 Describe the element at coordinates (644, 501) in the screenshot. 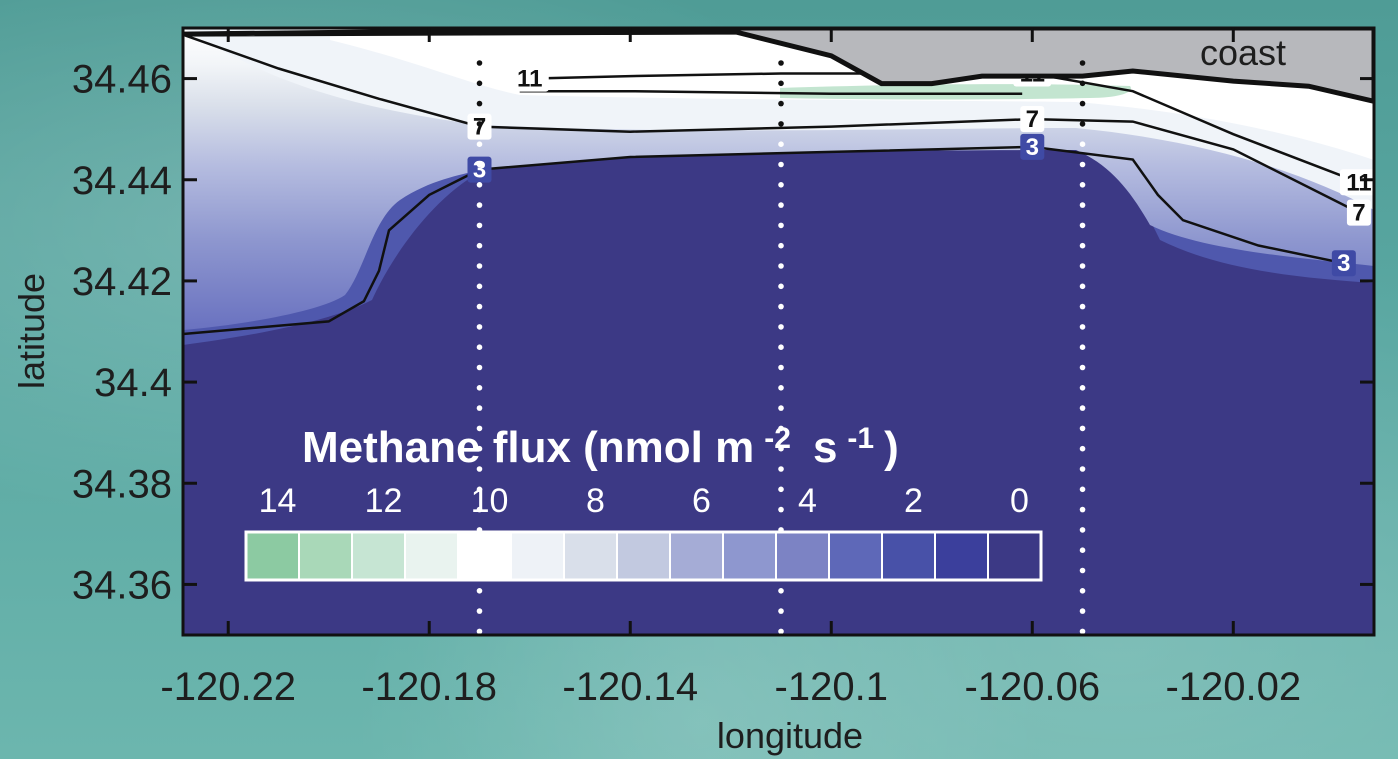

I see `colorbar-tick-labels: 14 12 10 8 6 4 2 0` at that location.